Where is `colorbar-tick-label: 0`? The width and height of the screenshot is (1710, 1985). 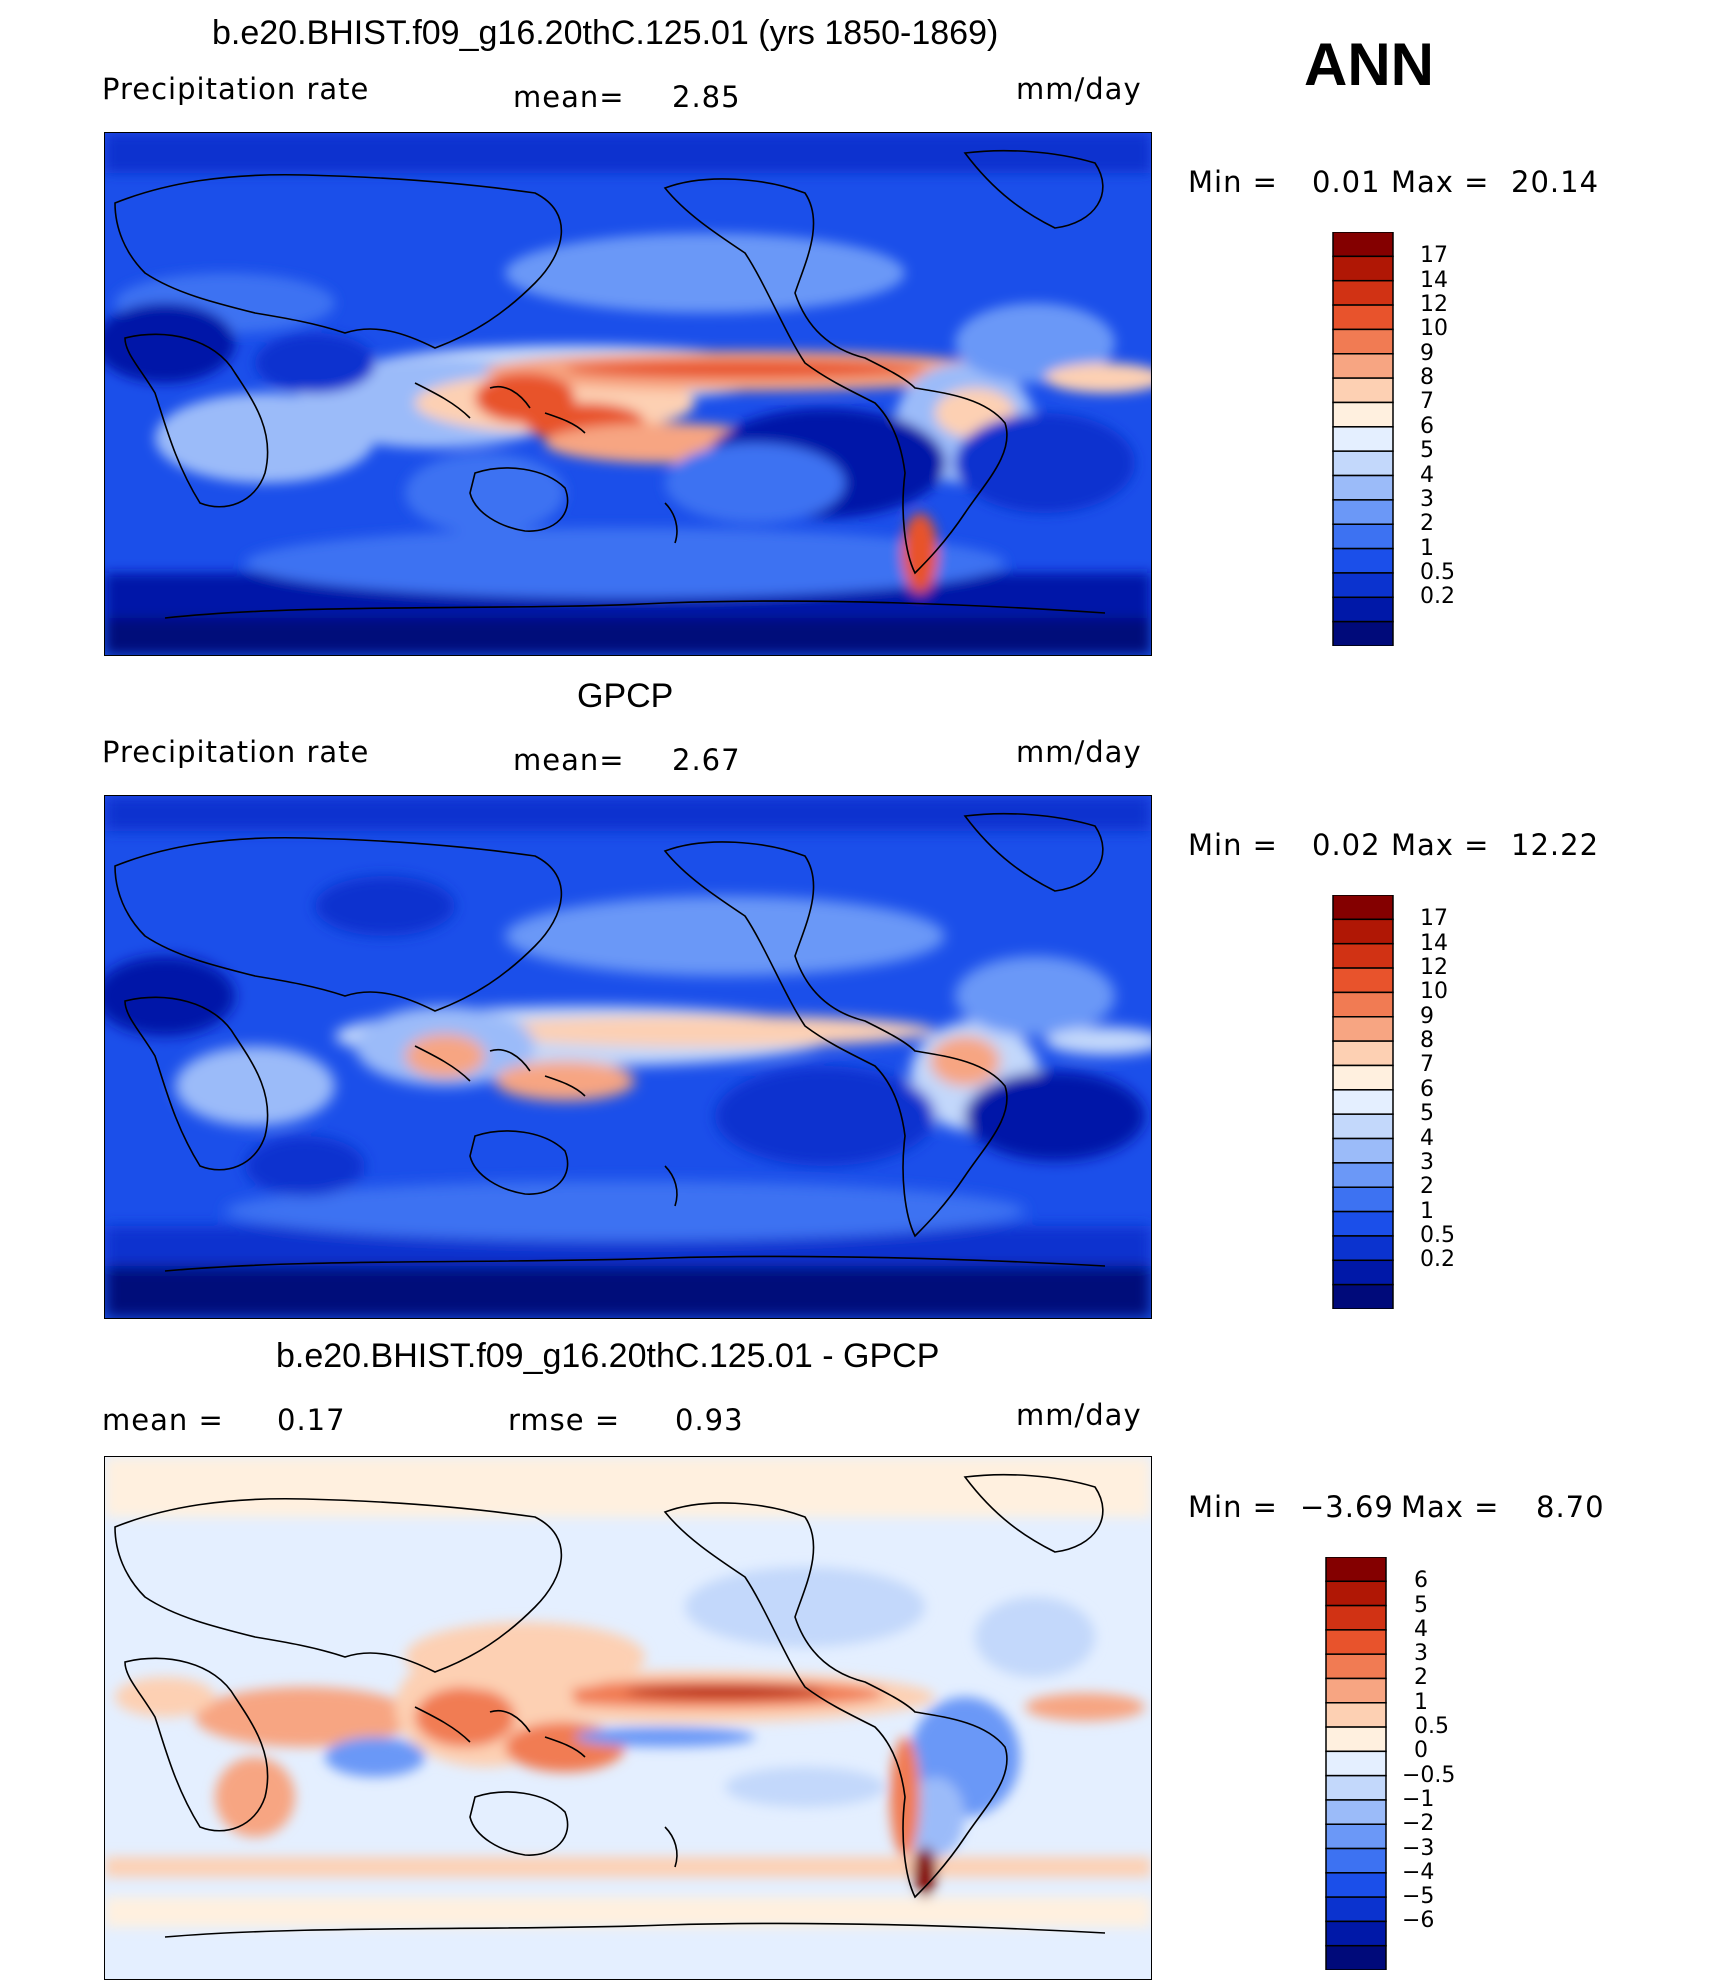
colorbar-tick-label: 0 is located at coordinates (1421, 1751).